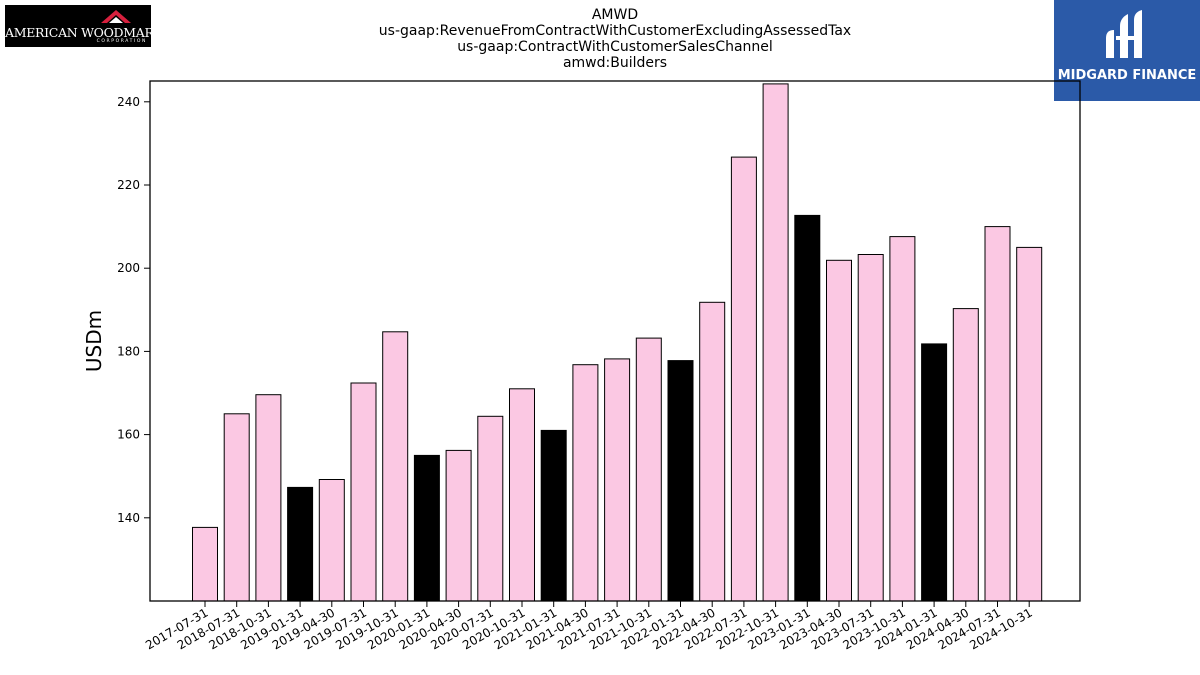 Image resolution: width=1200 pixels, height=675 pixels. What do you see at coordinates (121, 41) in the screenshot?
I see `left-logo-subtext: CORPORATION` at bounding box center [121, 41].